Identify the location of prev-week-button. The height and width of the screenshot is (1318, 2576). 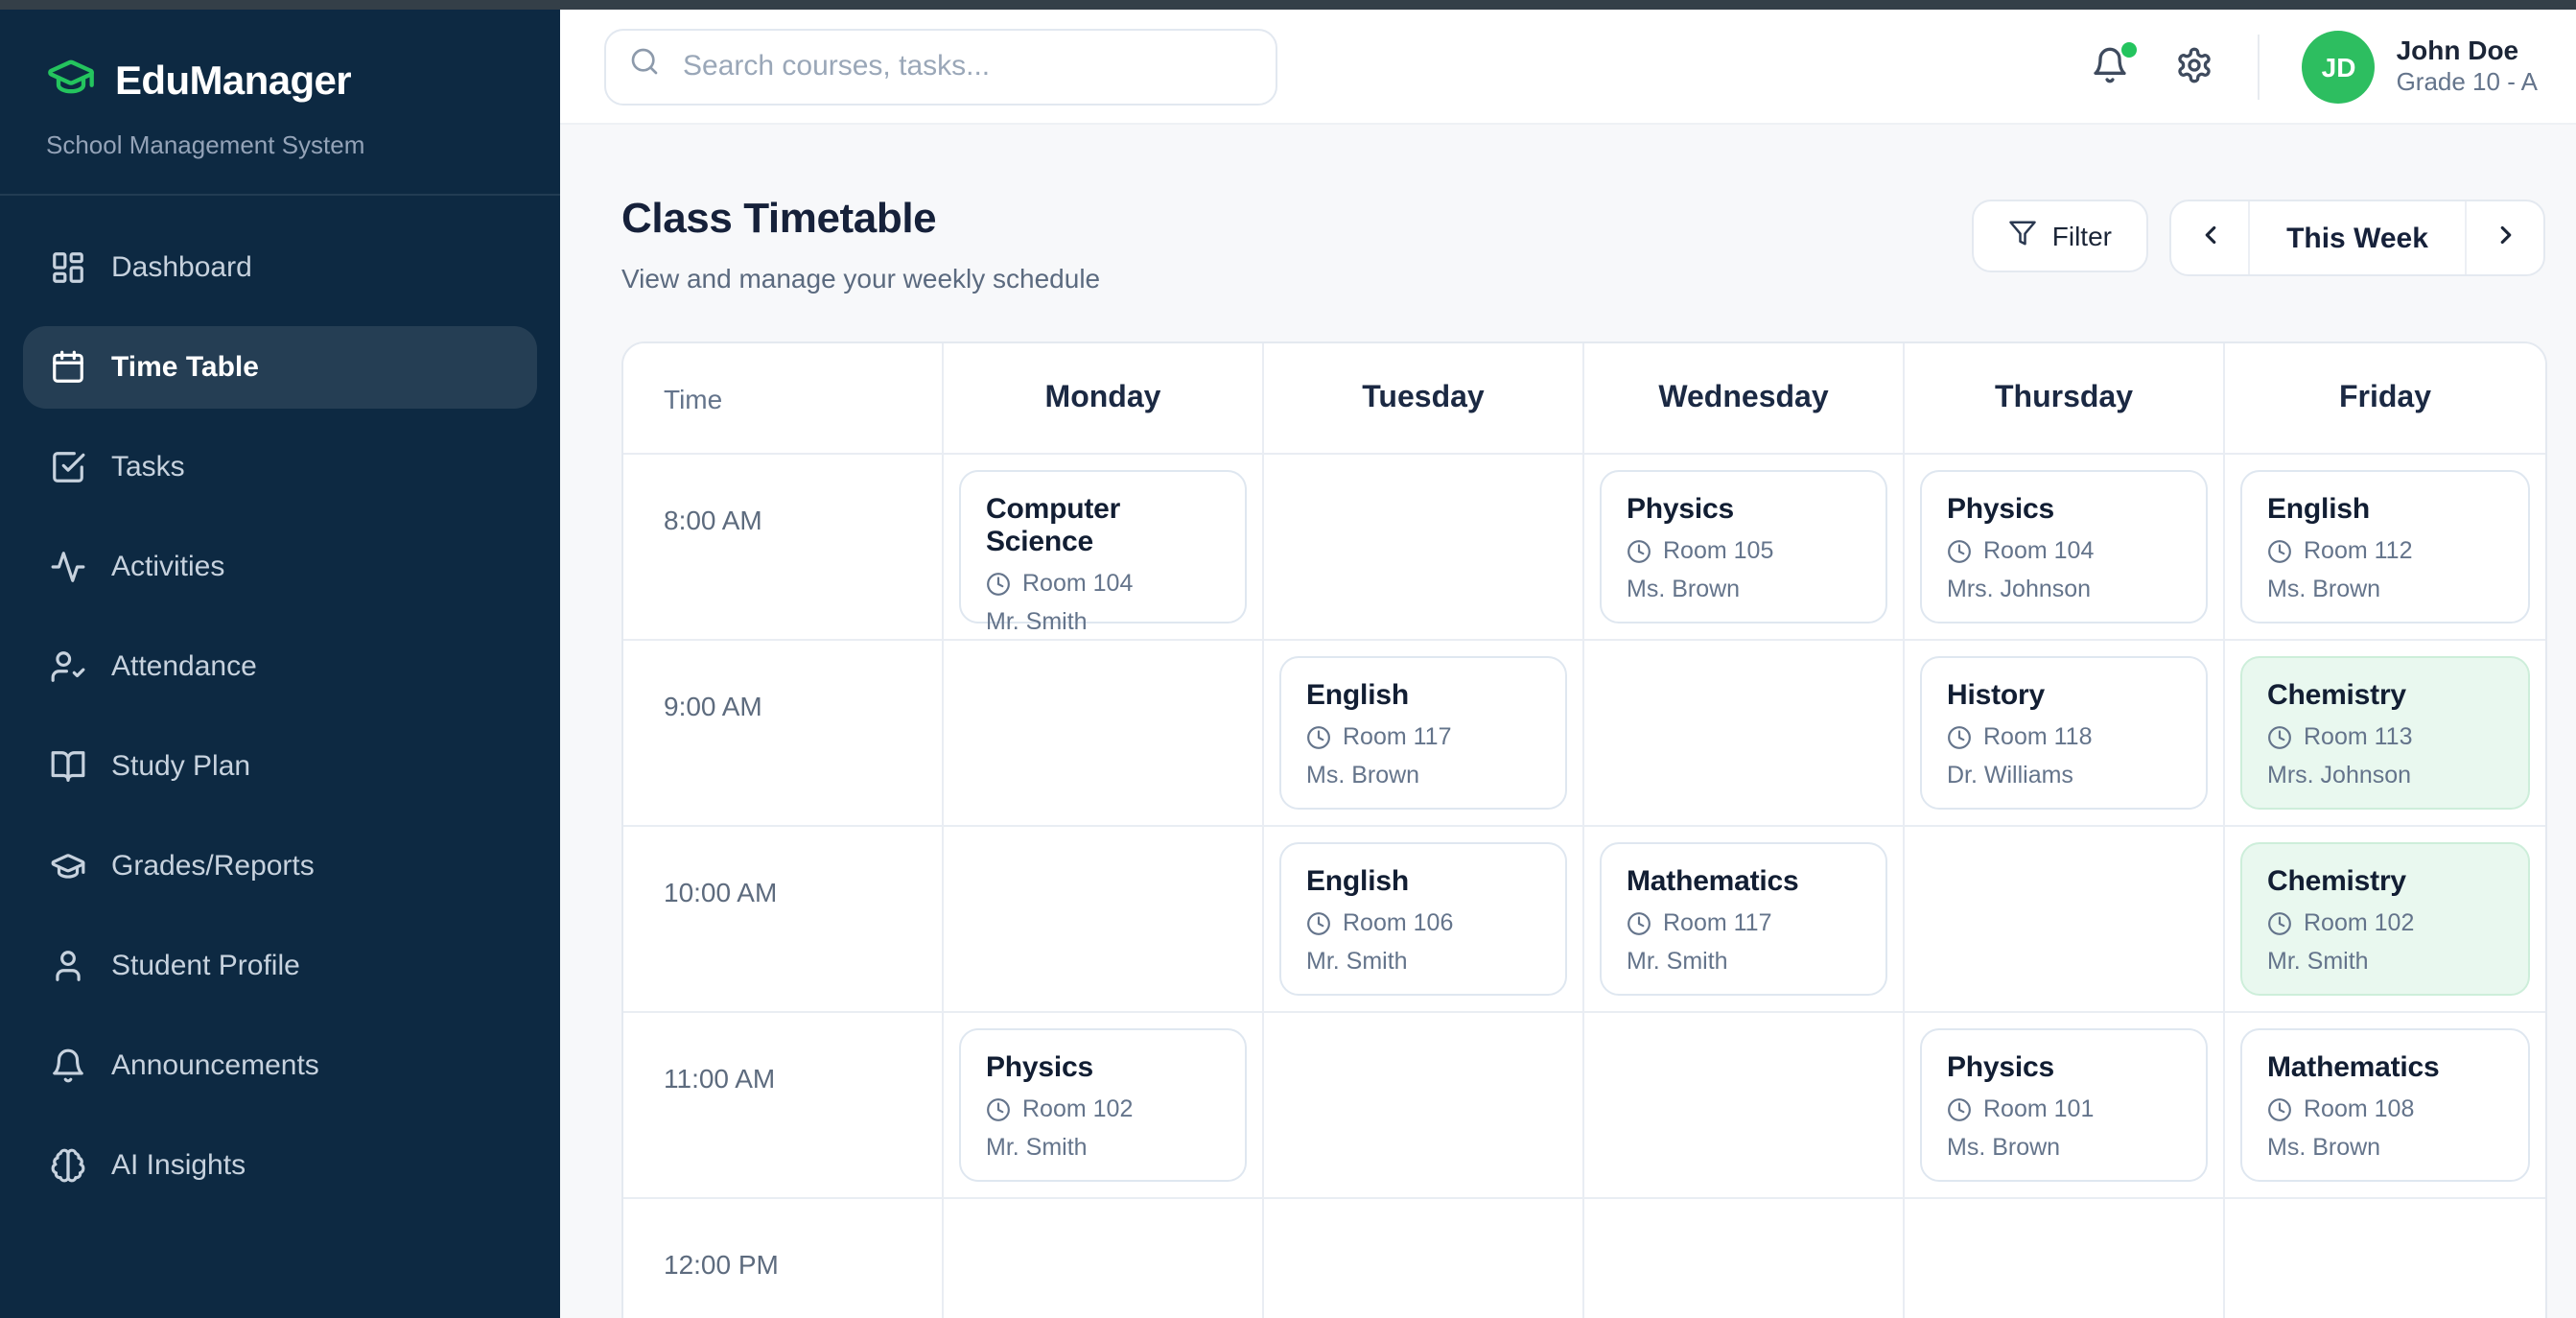
(2209, 237).